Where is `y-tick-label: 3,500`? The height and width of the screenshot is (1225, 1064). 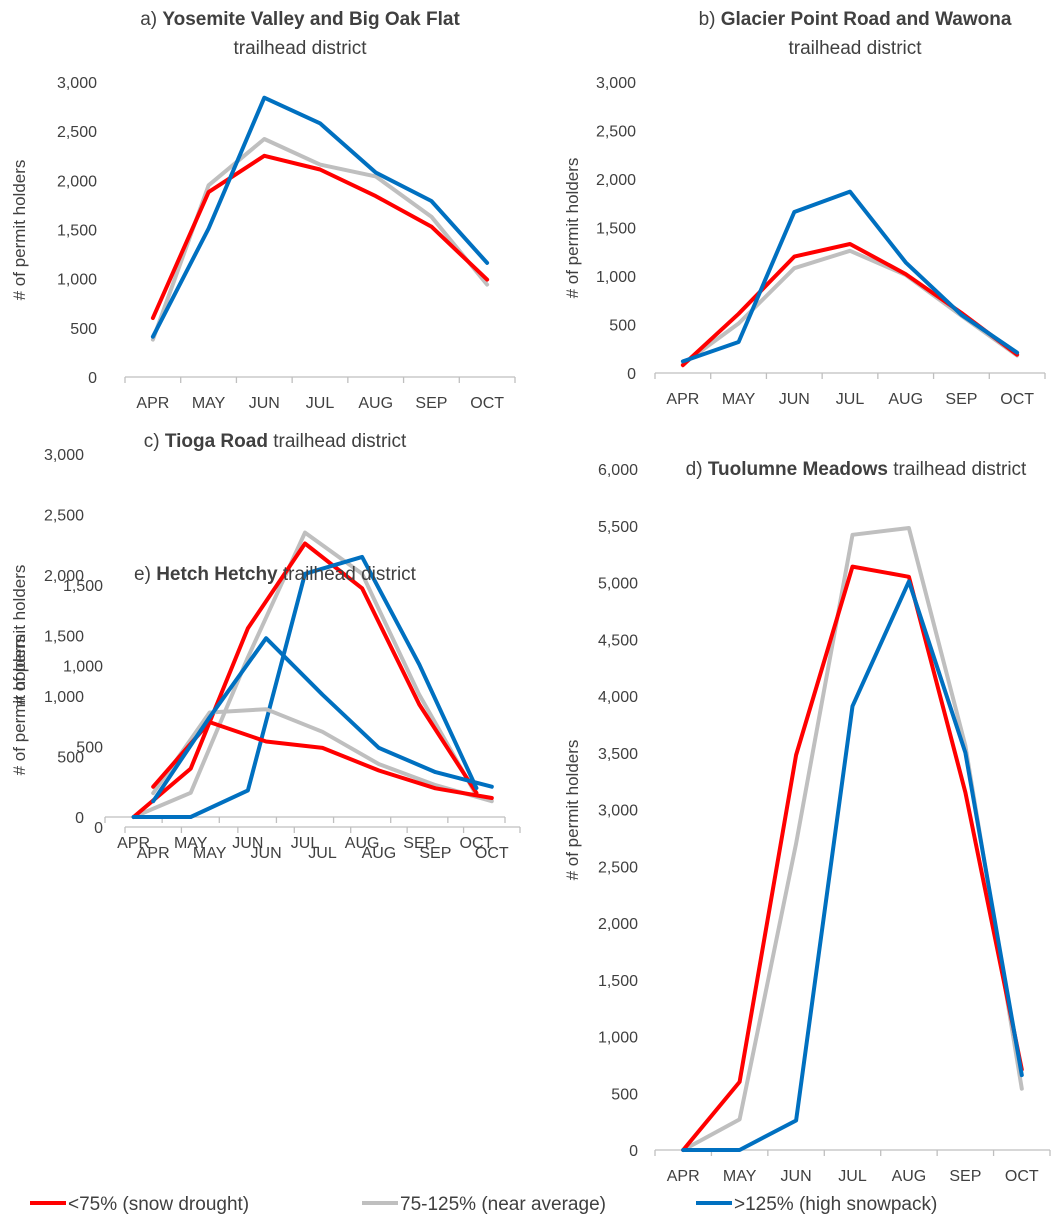
y-tick-label: 3,500 is located at coordinates (618, 754).